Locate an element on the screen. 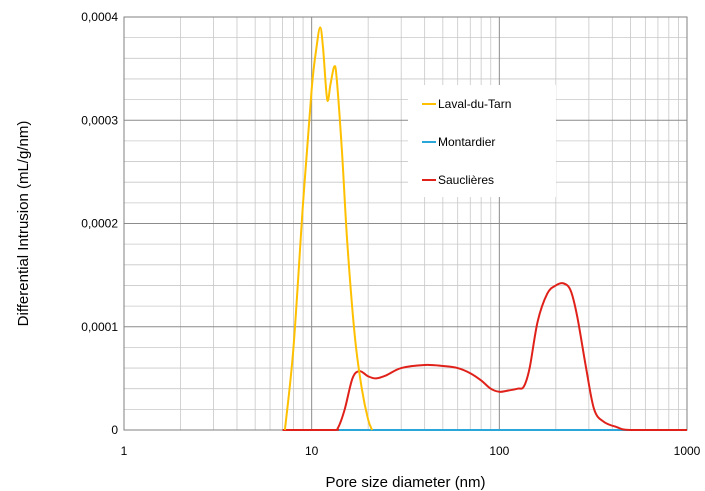  legend-label: Sauclières is located at coordinates (466, 180).